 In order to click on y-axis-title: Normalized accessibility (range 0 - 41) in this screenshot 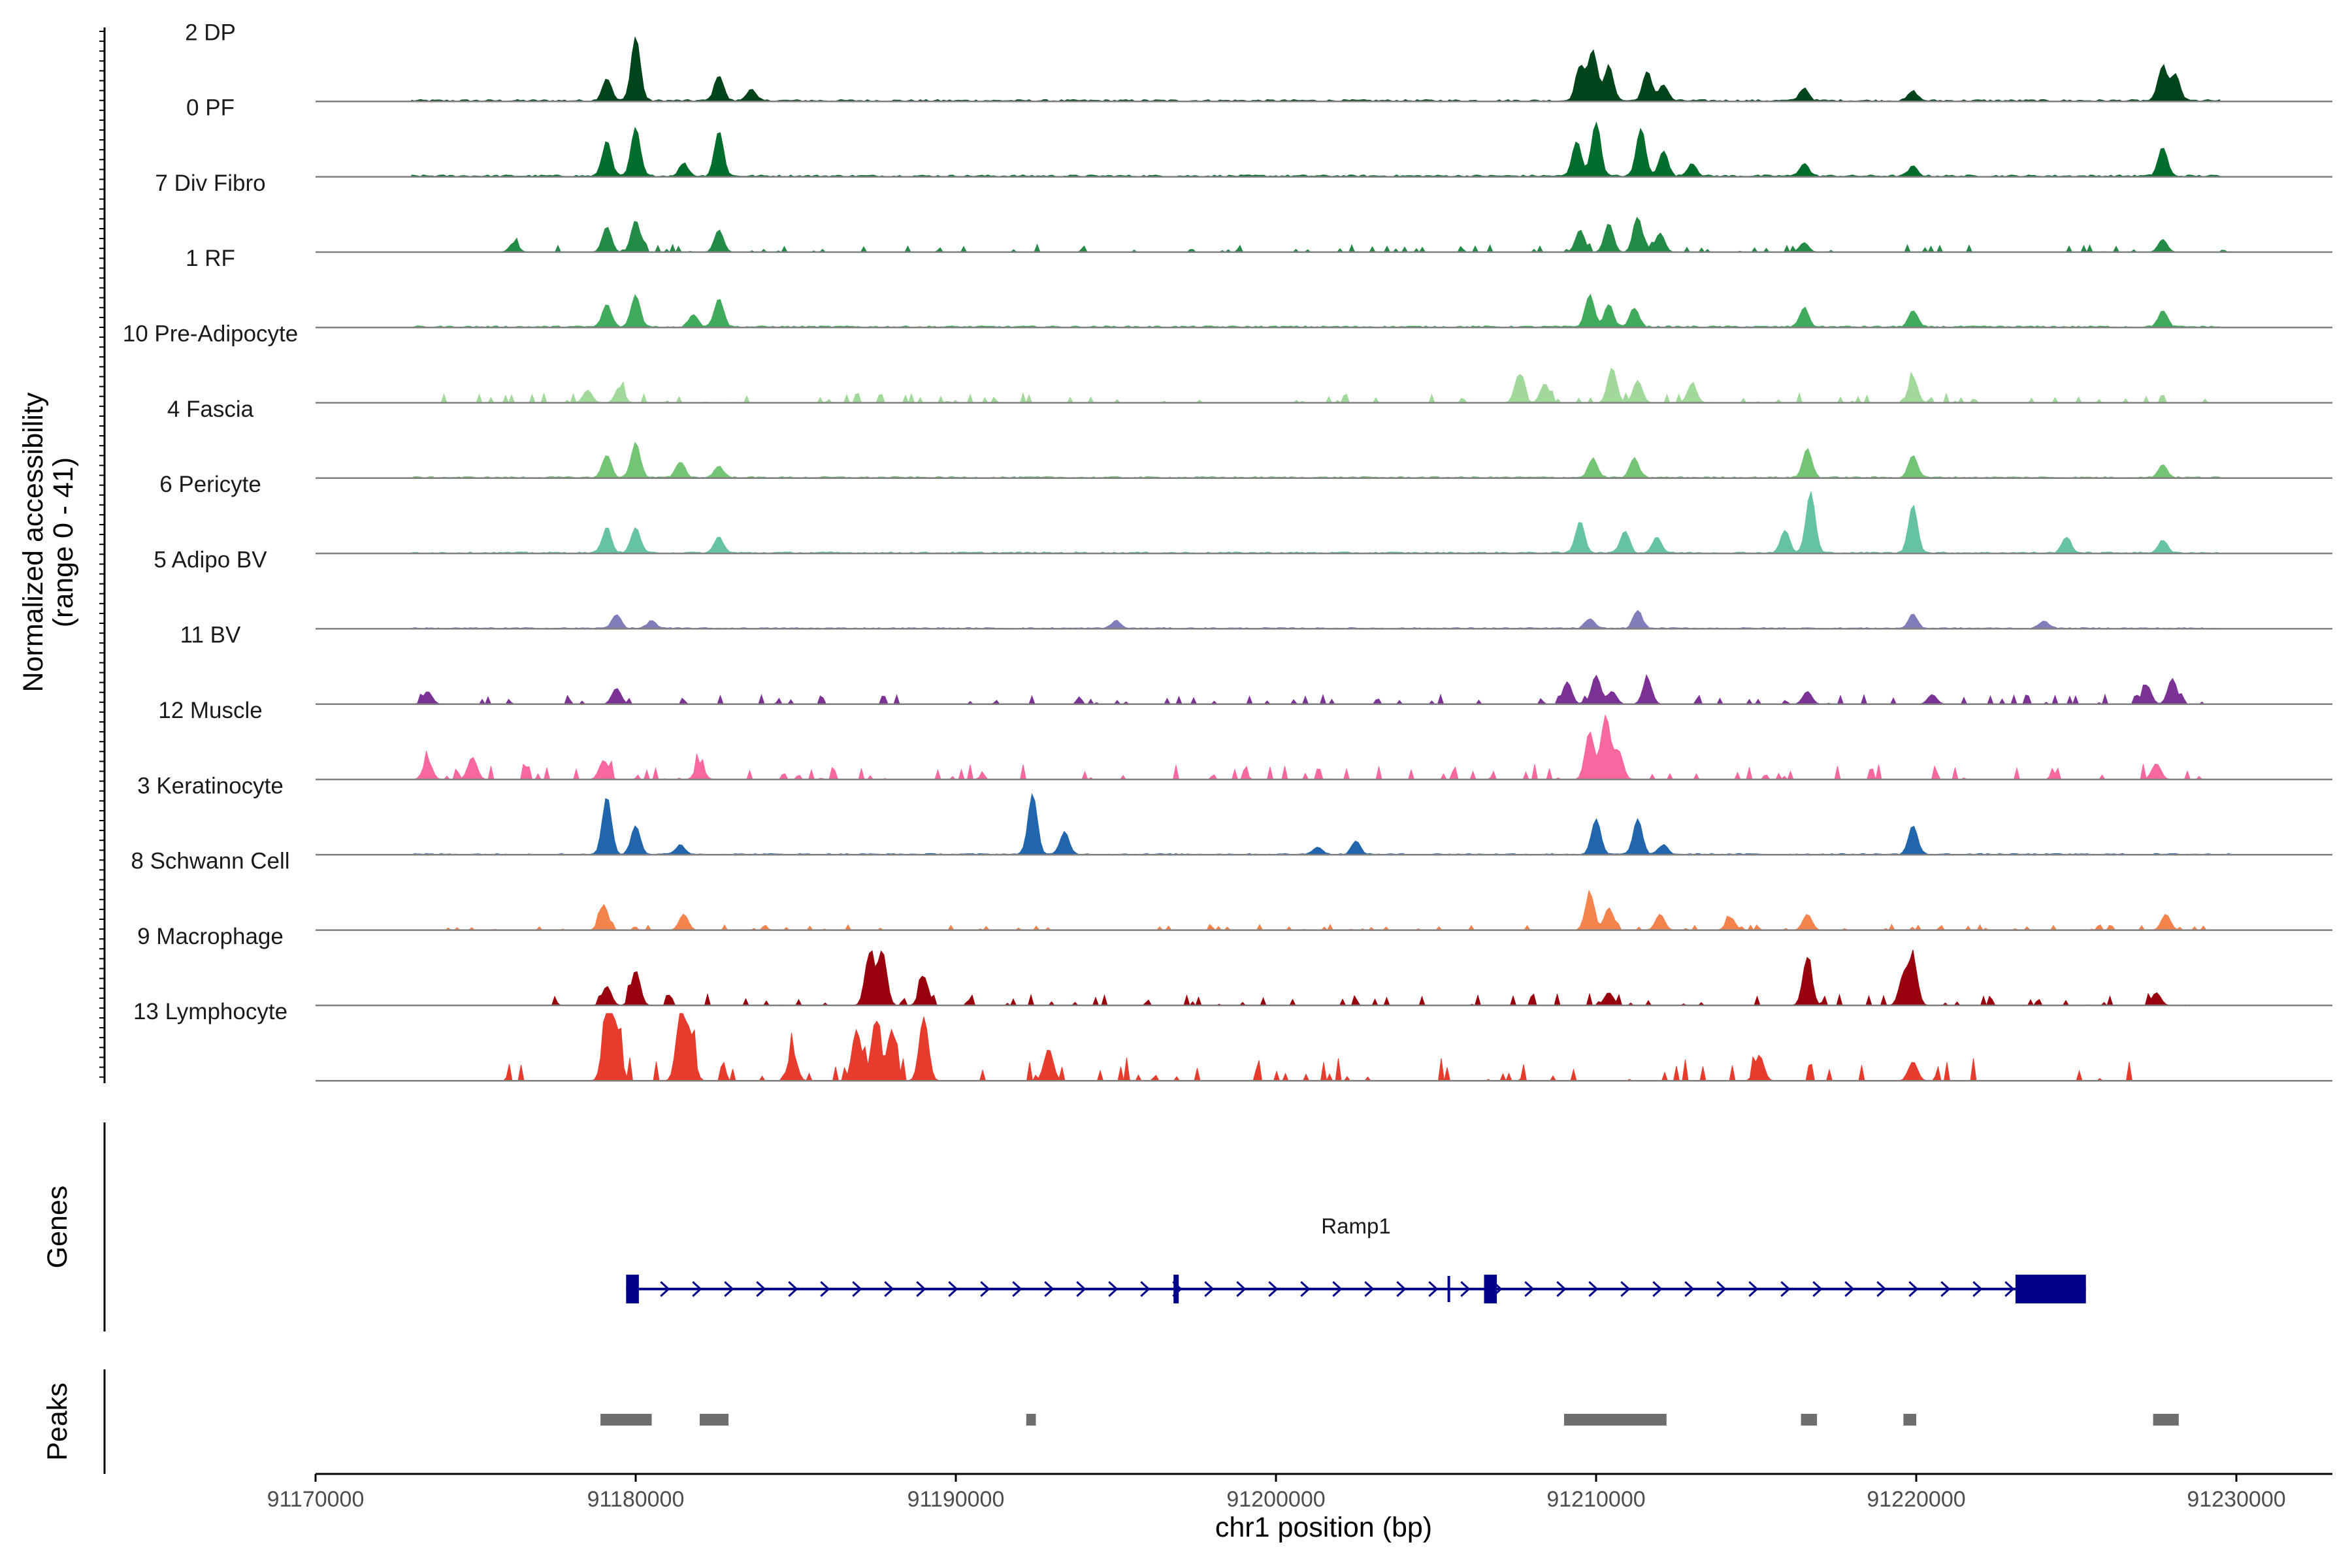, I will do `click(48, 542)`.